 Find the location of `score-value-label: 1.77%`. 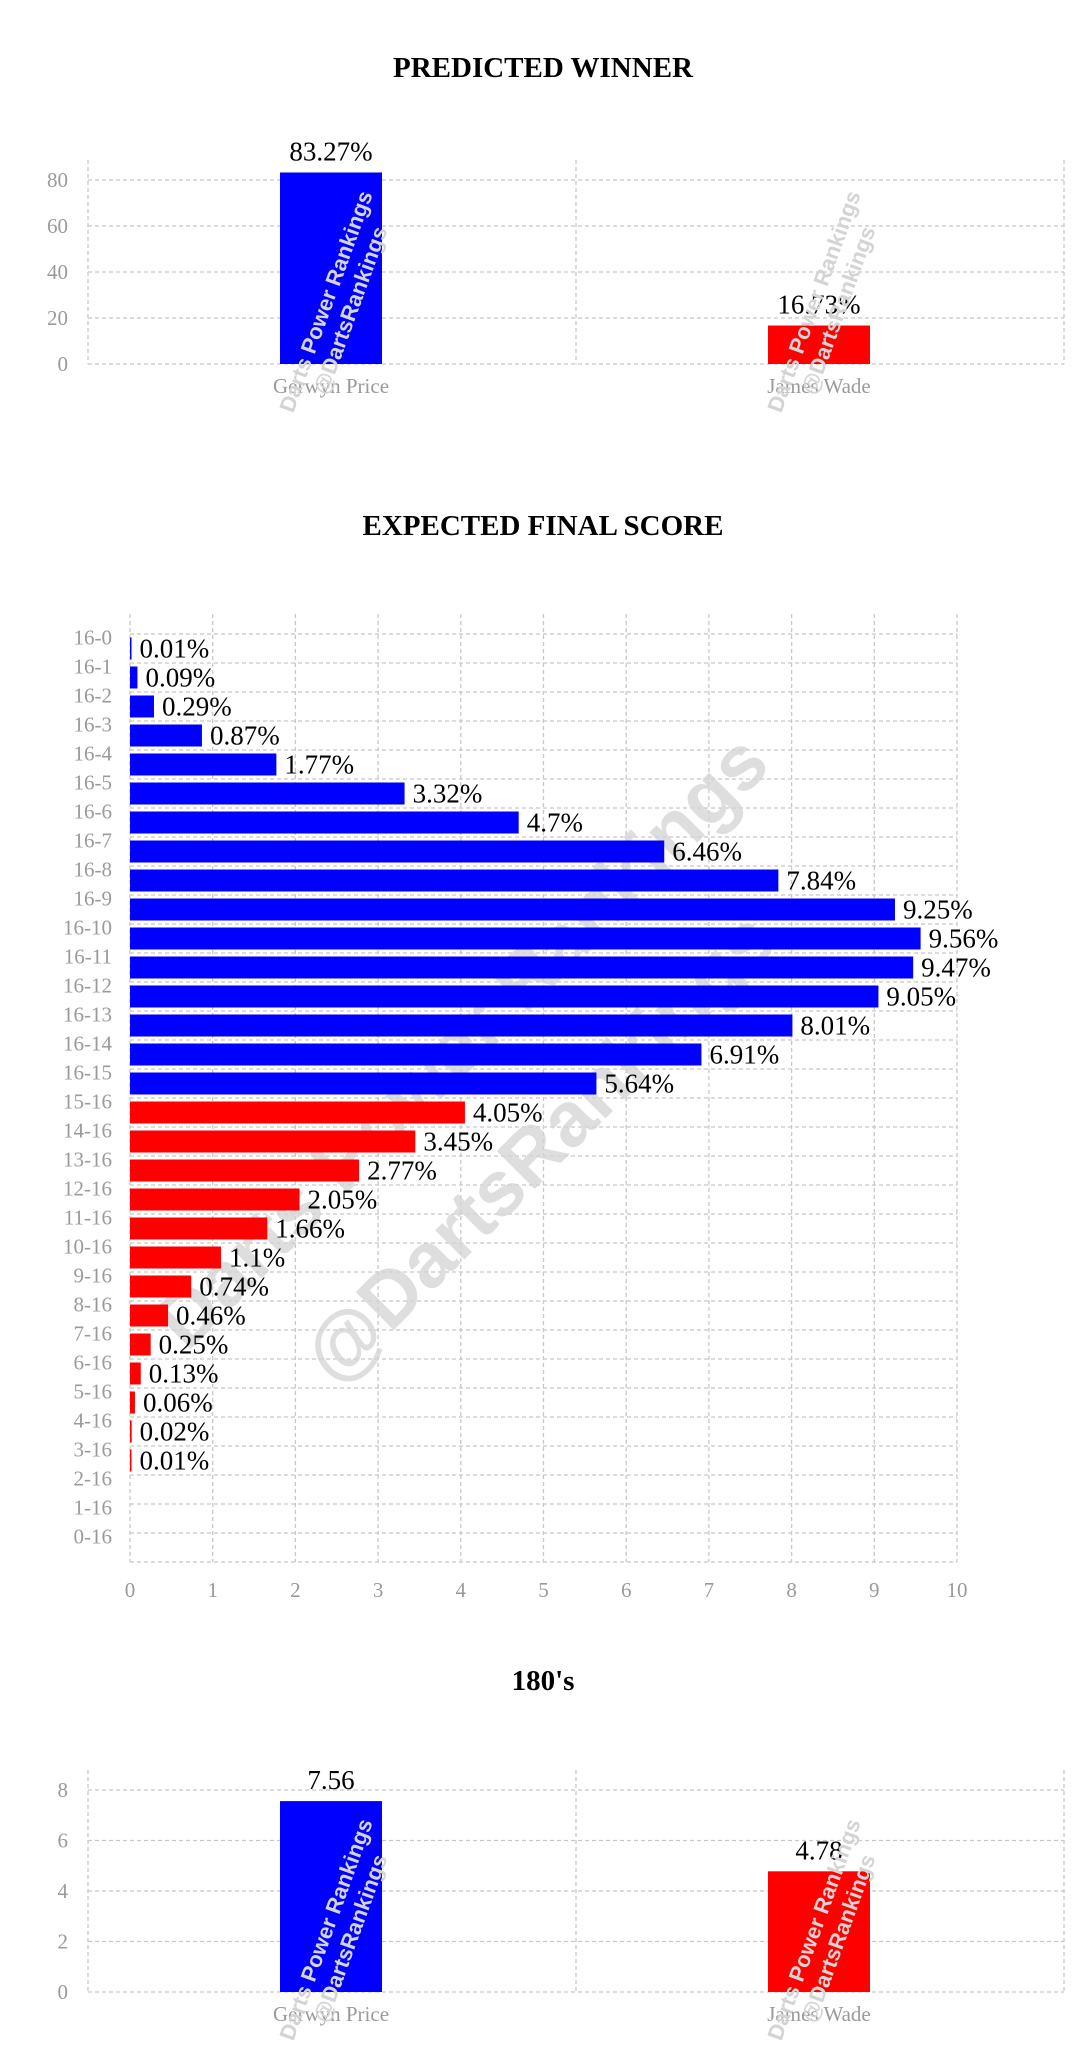

score-value-label: 1.77% is located at coordinates (319, 765).